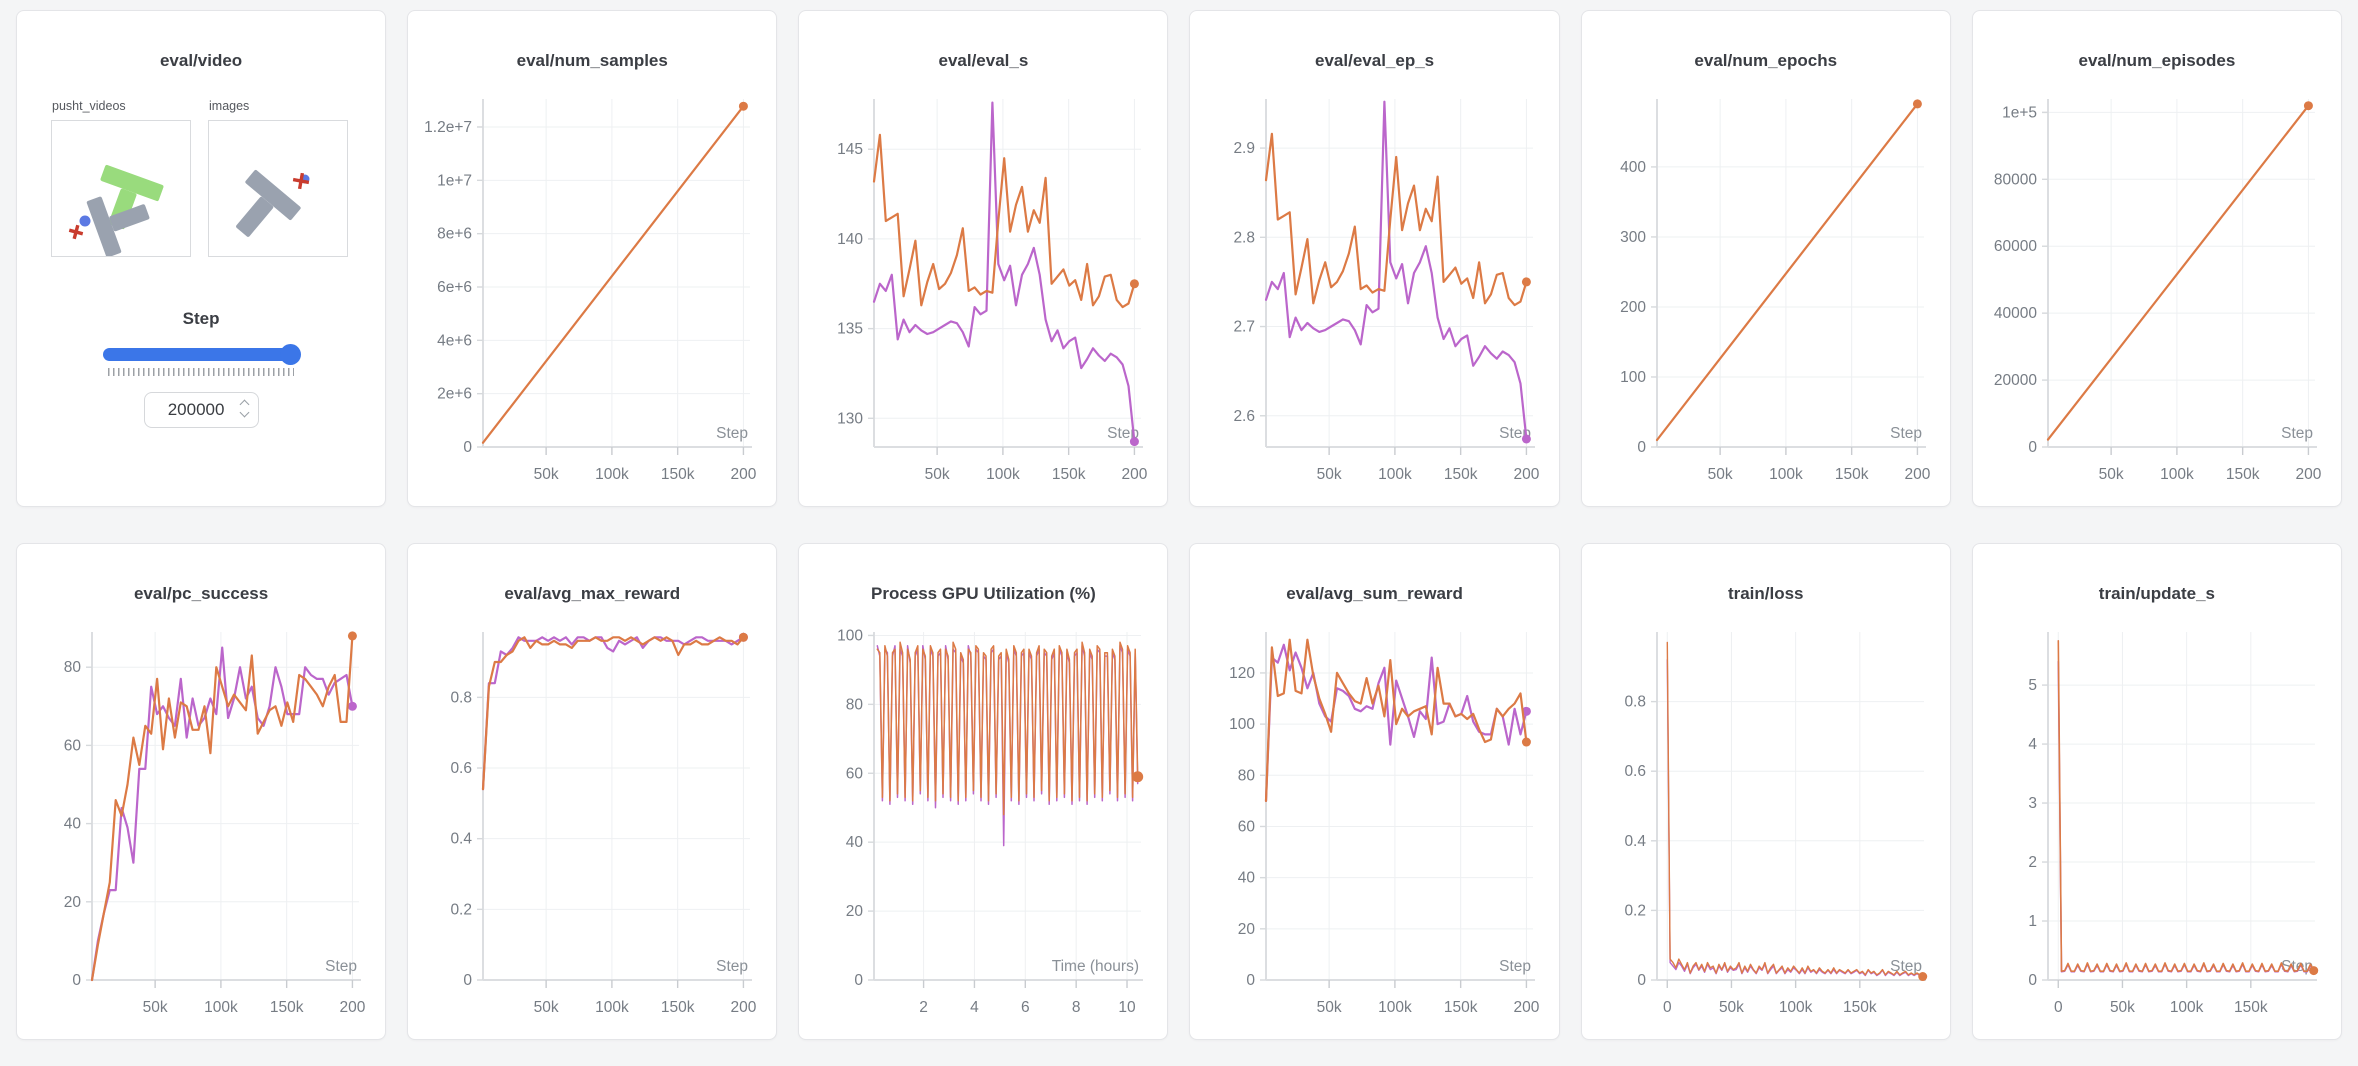 Image resolution: width=2358 pixels, height=1066 pixels. I want to click on step-slider-knob, so click(291, 354).